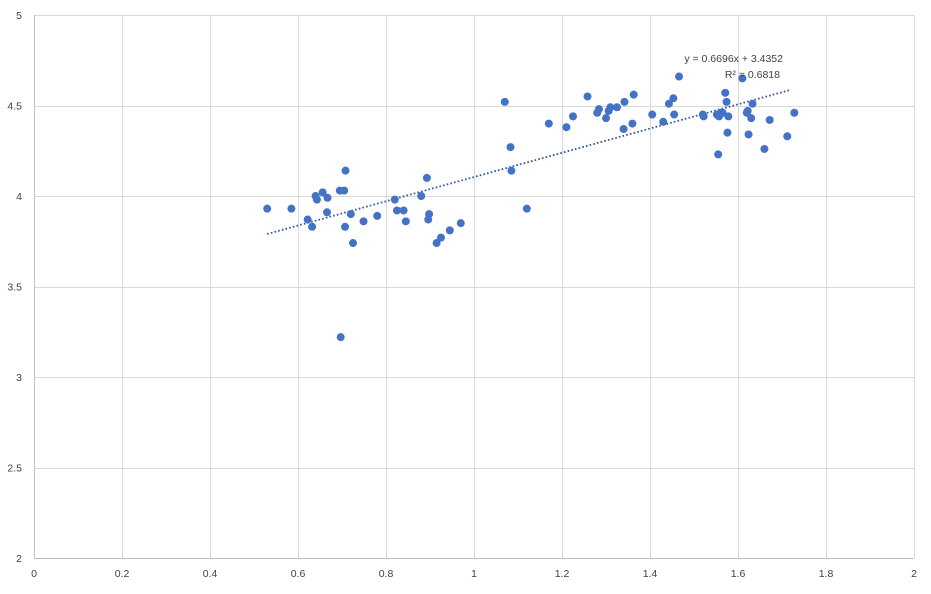  Describe the element at coordinates (733, 59) in the screenshot. I see `trendline-equation-label: y = 0.6696x + 3.4352` at that location.